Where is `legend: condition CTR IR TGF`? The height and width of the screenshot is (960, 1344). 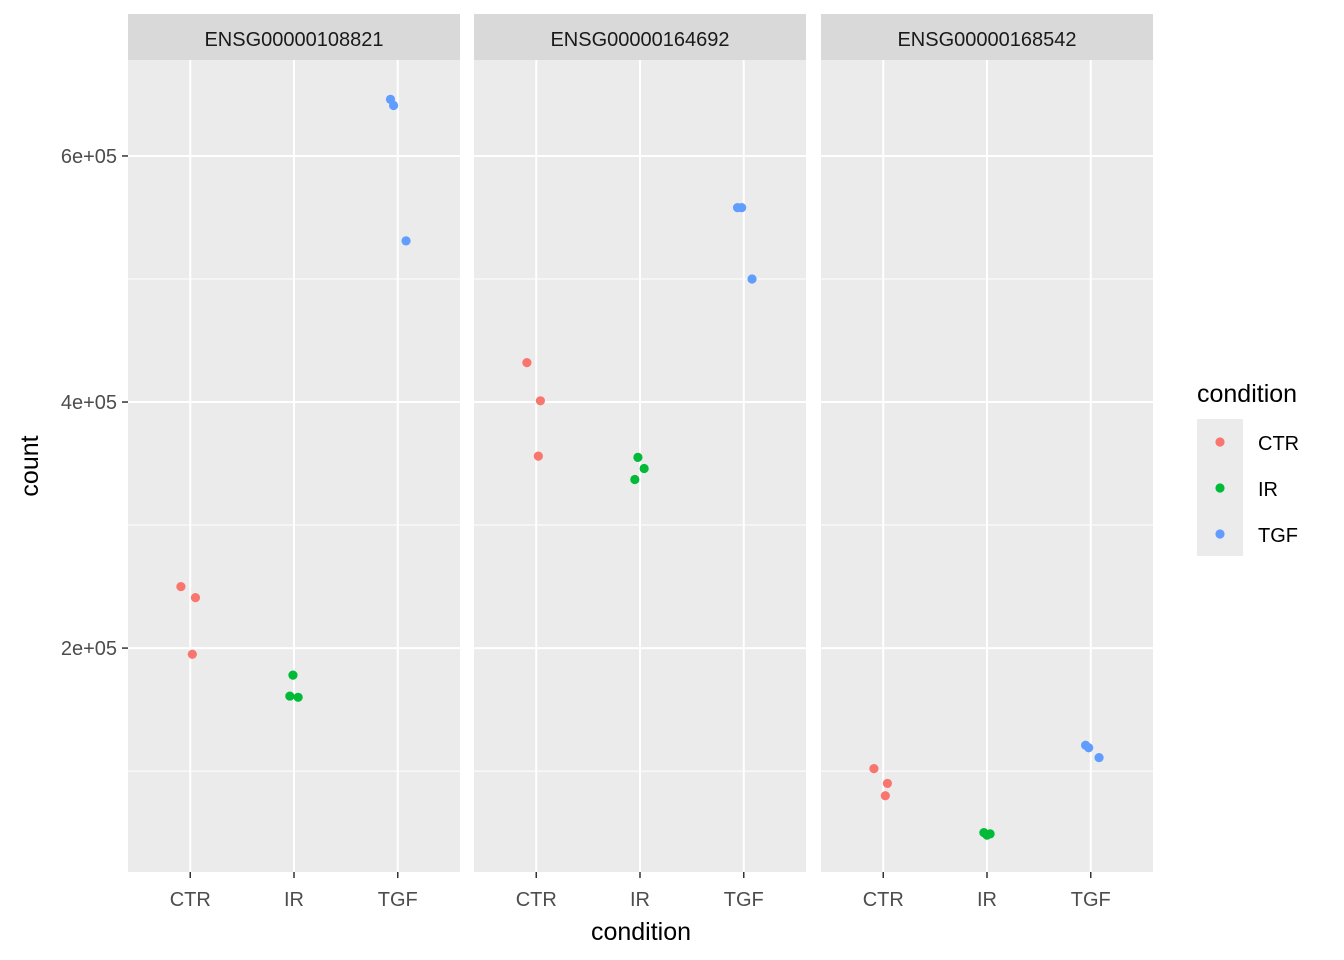 legend: condition CTR IR TGF is located at coordinates (1248, 468).